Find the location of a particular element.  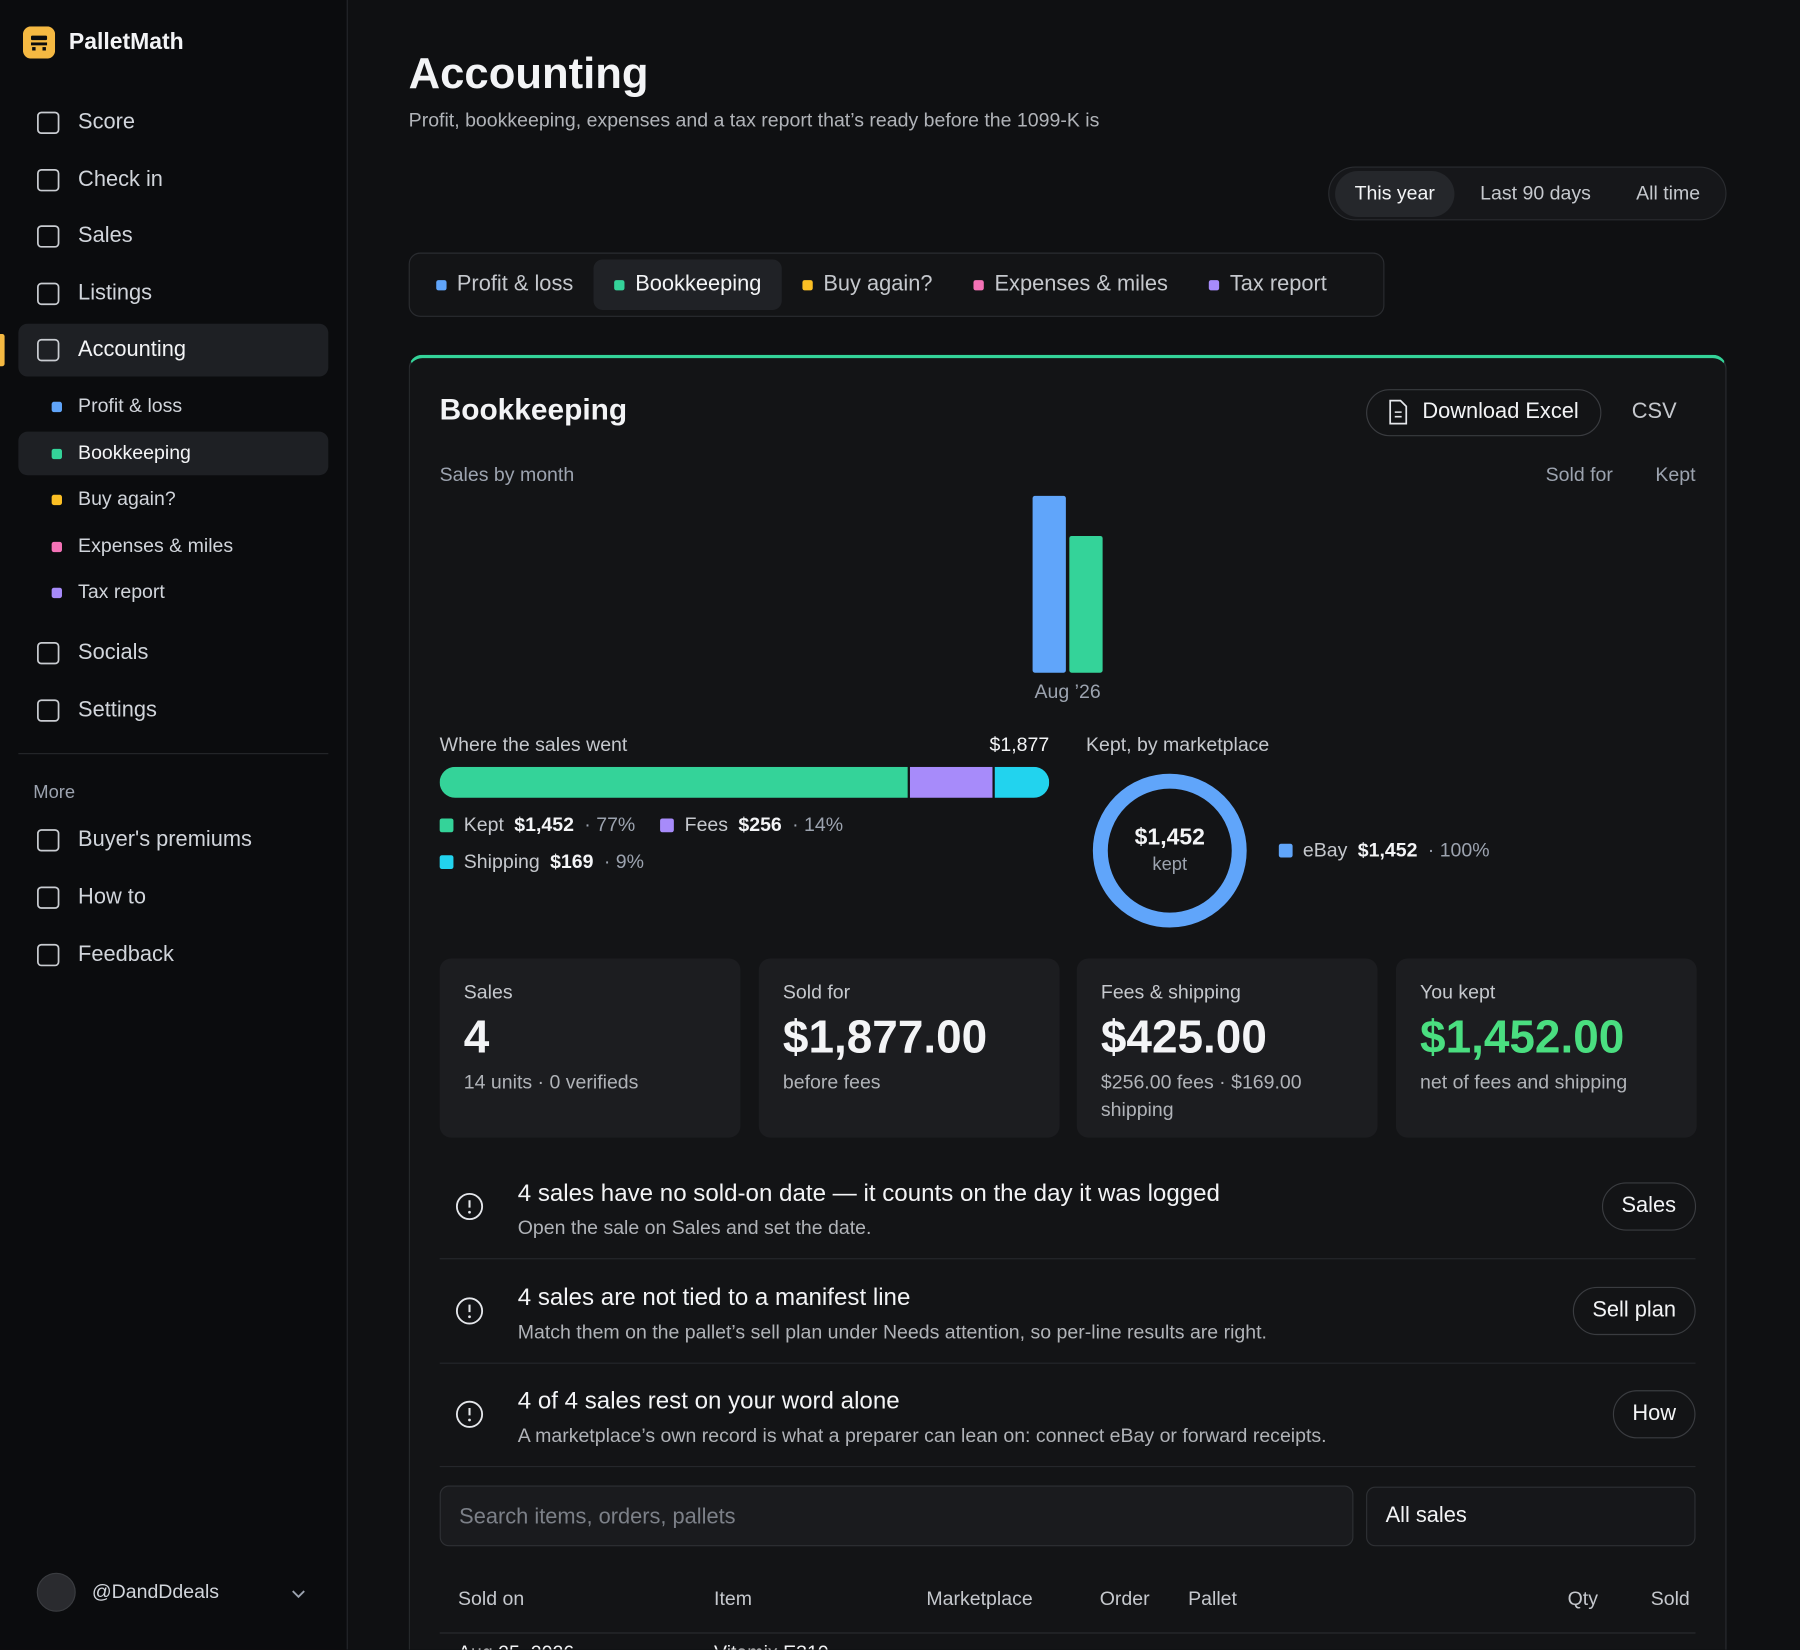

section-tab: Profit & loss is located at coordinates (505, 284).